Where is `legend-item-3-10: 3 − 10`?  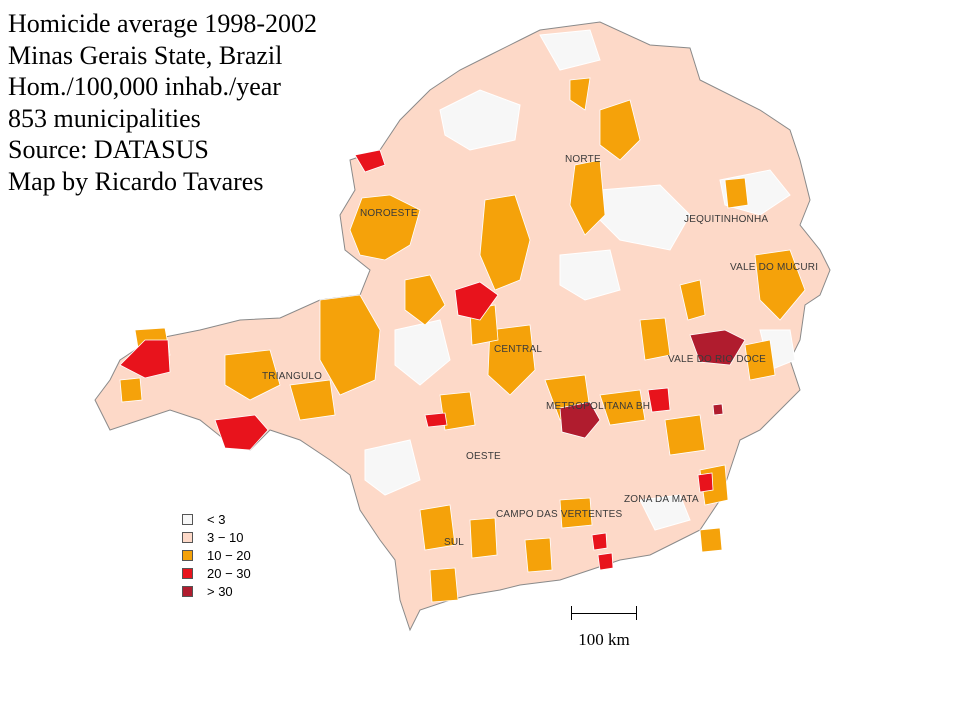 legend-item-3-10: 3 − 10 is located at coordinates (216, 537).